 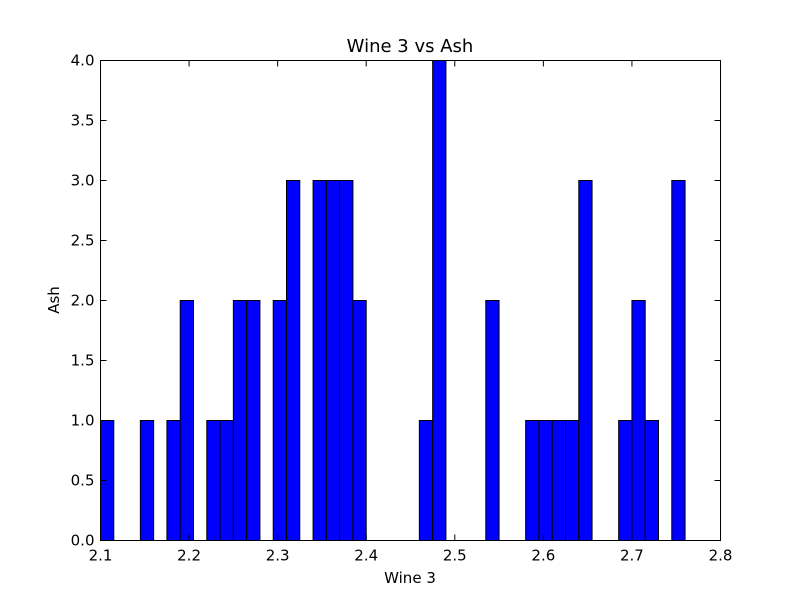 What do you see at coordinates (83, 361) in the screenshot?
I see `y-tick-label: 1.5` at bounding box center [83, 361].